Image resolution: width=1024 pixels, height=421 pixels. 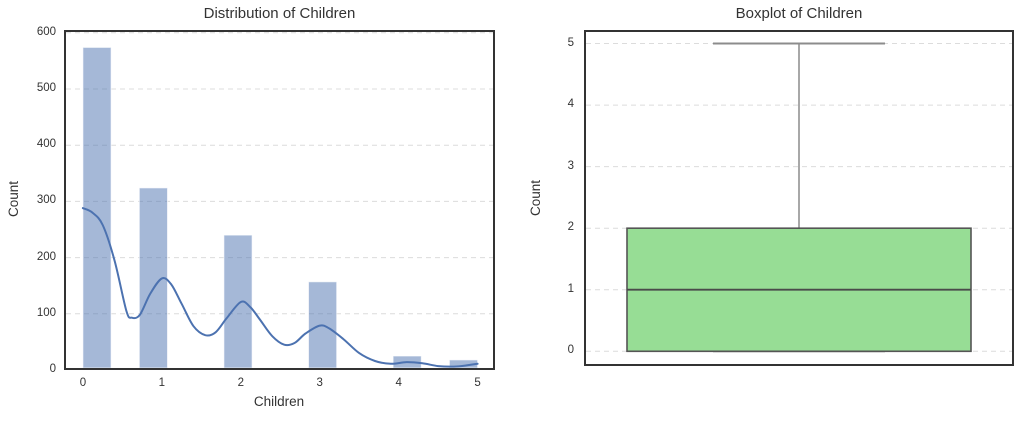 What do you see at coordinates (46, 88) in the screenshot?
I see `y-tick-label: 500` at bounding box center [46, 88].